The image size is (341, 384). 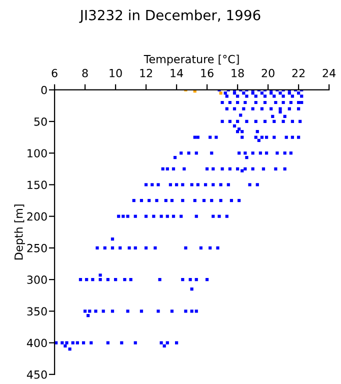 What do you see at coordinates (85, 73) in the screenshot?
I see `x-tick-label: 8` at bounding box center [85, 73].